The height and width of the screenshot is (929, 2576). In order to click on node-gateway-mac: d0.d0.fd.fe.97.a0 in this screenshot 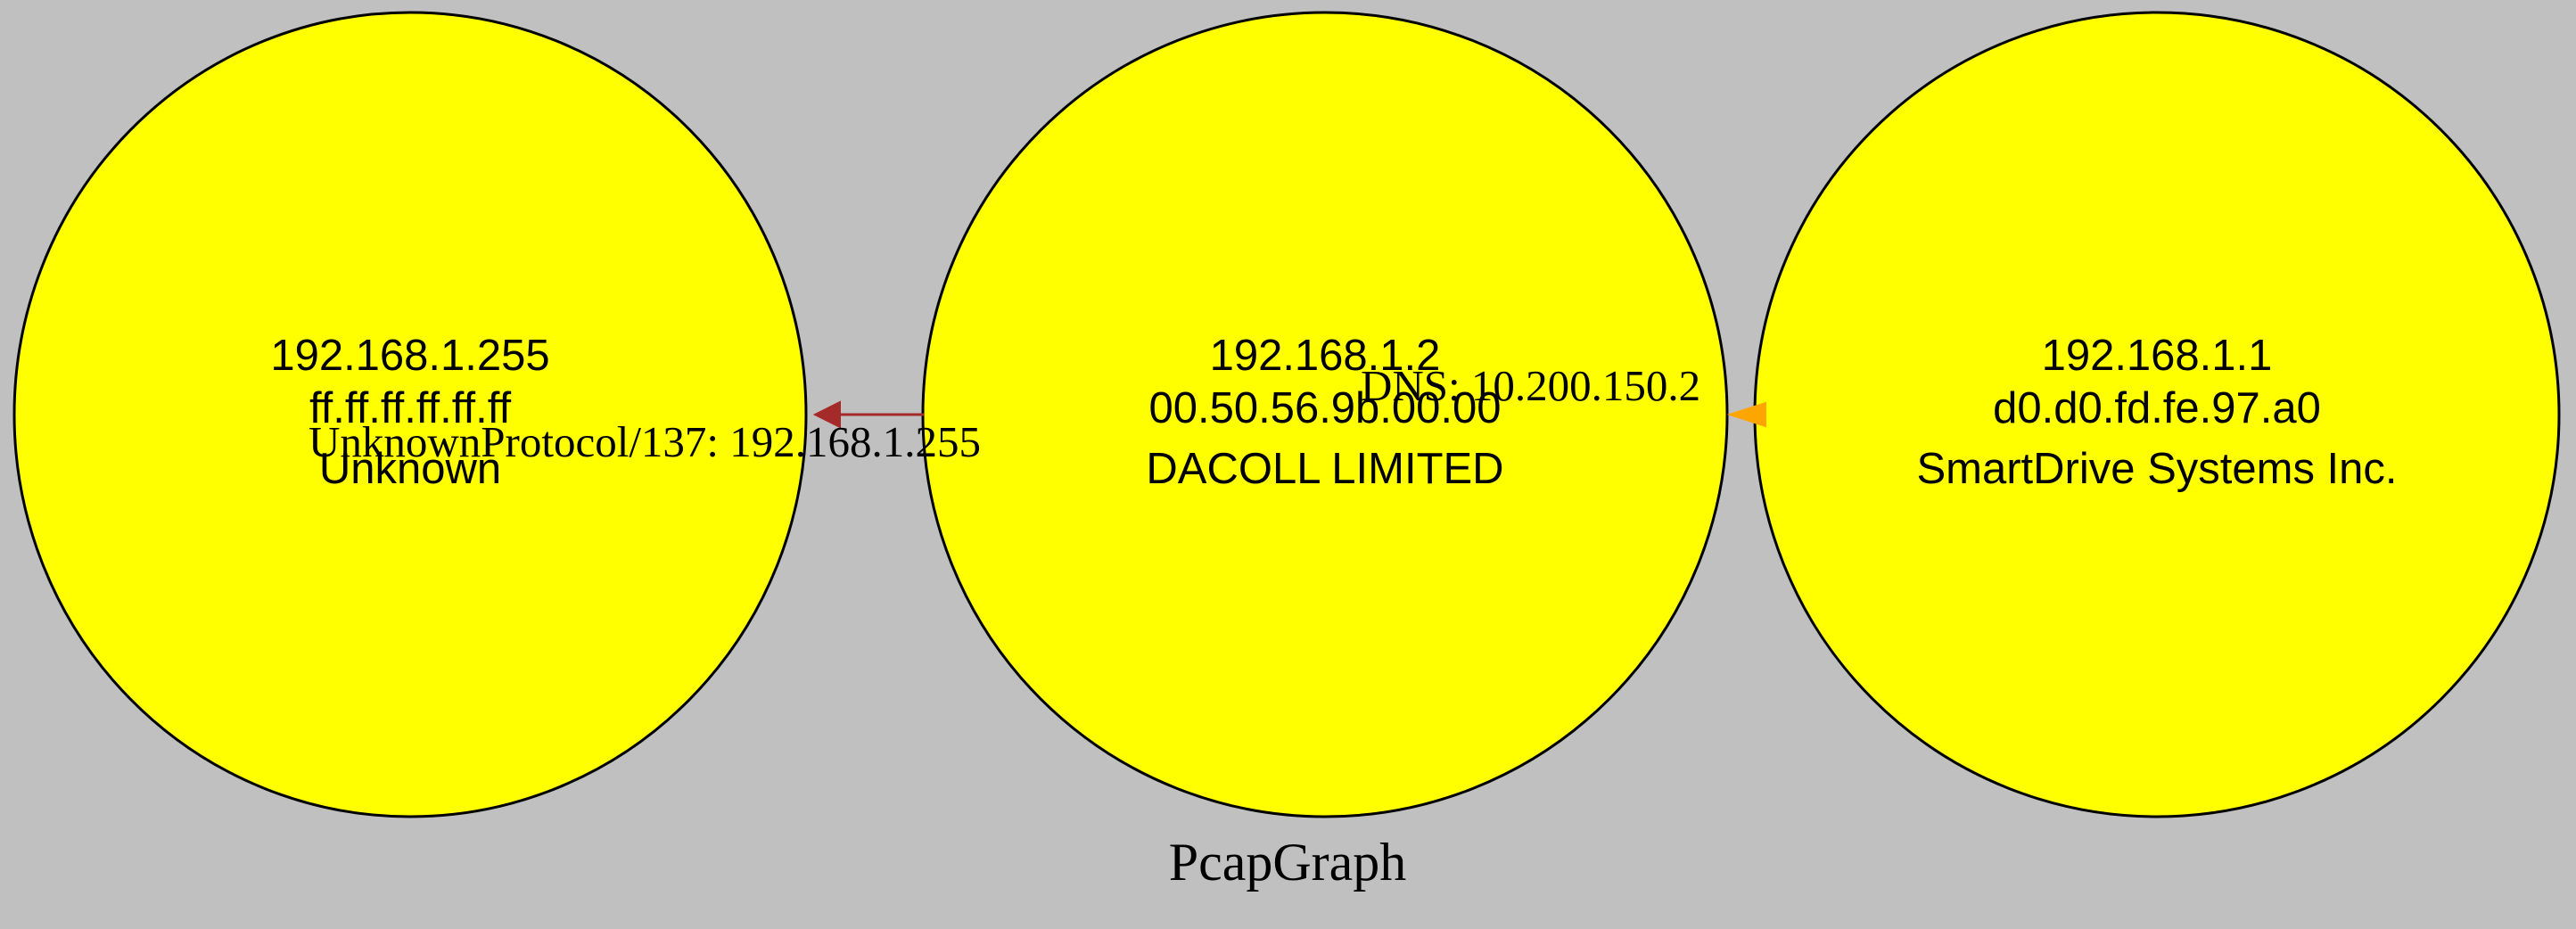, I will do `click(2157, 408)`.